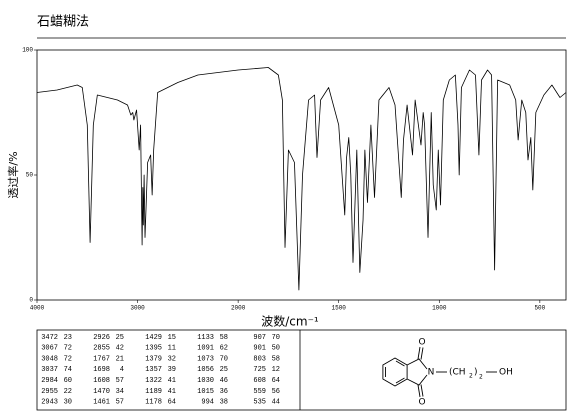 The width and height of the screenshot is (570, 417). I want to click on peak-wavenumber: 907, so click(259, 338).